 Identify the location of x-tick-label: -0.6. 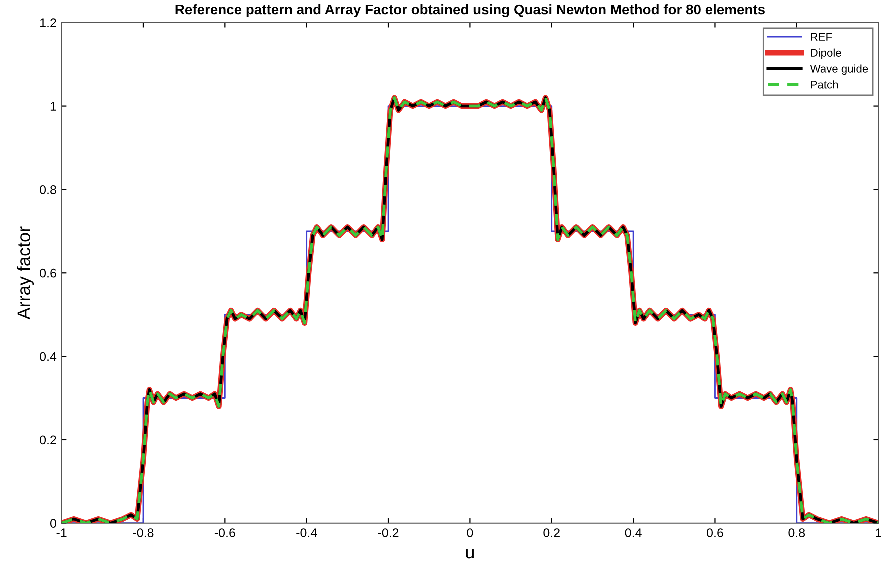
(225, 533).